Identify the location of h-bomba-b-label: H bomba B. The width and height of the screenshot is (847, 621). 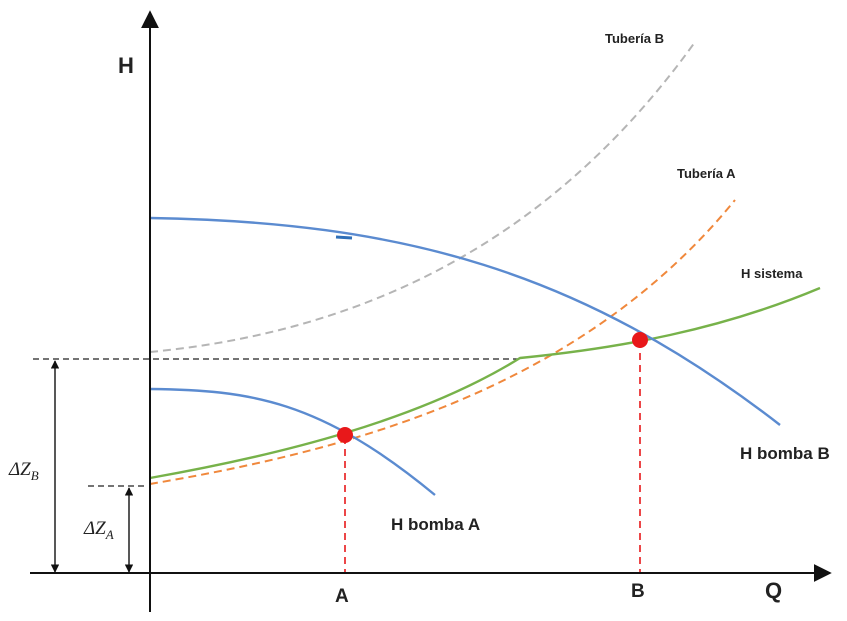
(785, 453).